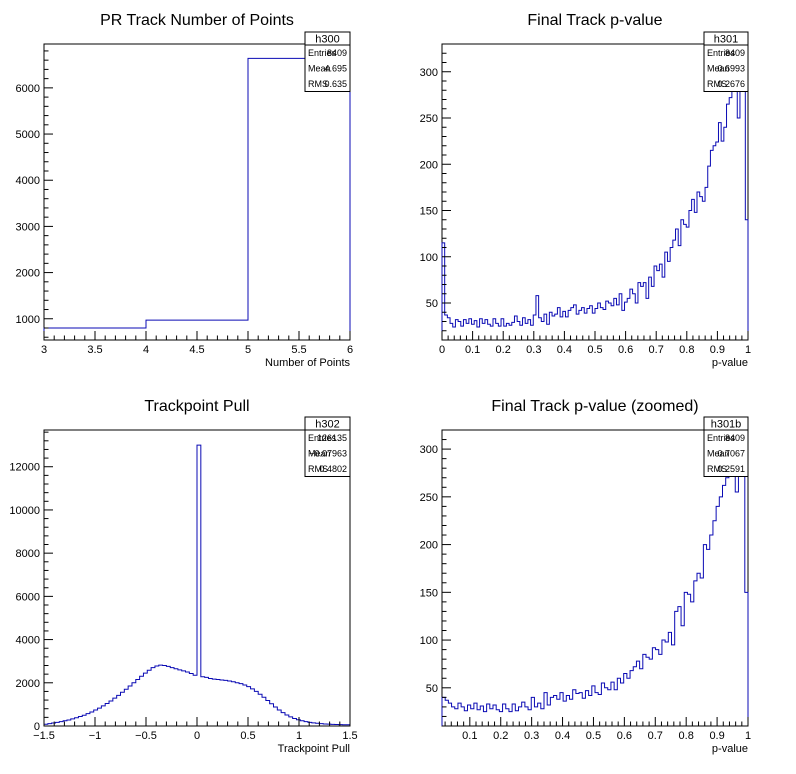  I want to click on x-tick-label: −0.5, so click(146, 736).